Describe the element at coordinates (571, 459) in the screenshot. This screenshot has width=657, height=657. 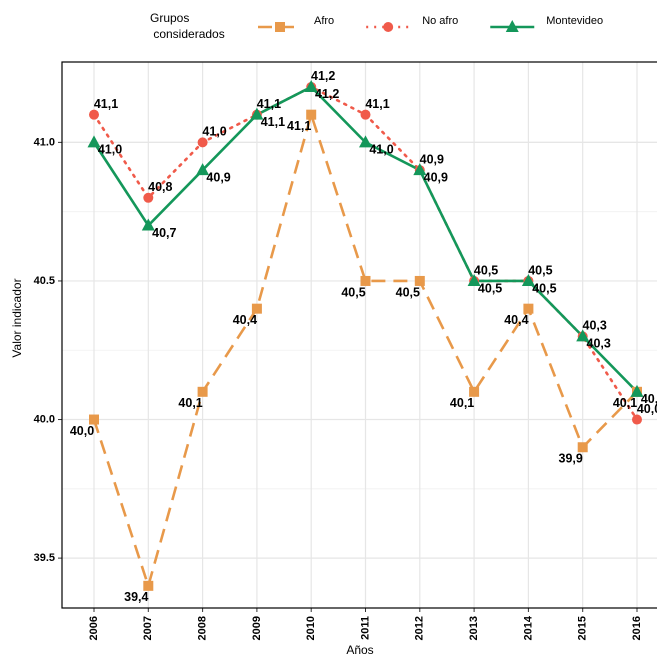
I see `value-label: 39,9` at that location.